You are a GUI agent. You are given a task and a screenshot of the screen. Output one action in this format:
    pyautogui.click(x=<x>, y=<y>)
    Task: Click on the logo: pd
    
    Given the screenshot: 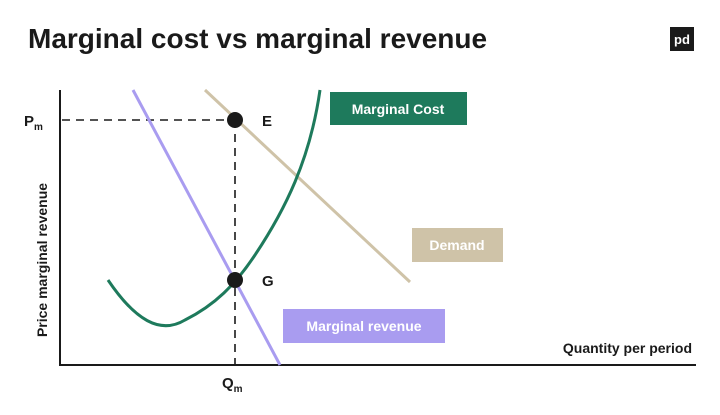 What is the action you would take?
    pyautogui.click(x=682, y=39)
    